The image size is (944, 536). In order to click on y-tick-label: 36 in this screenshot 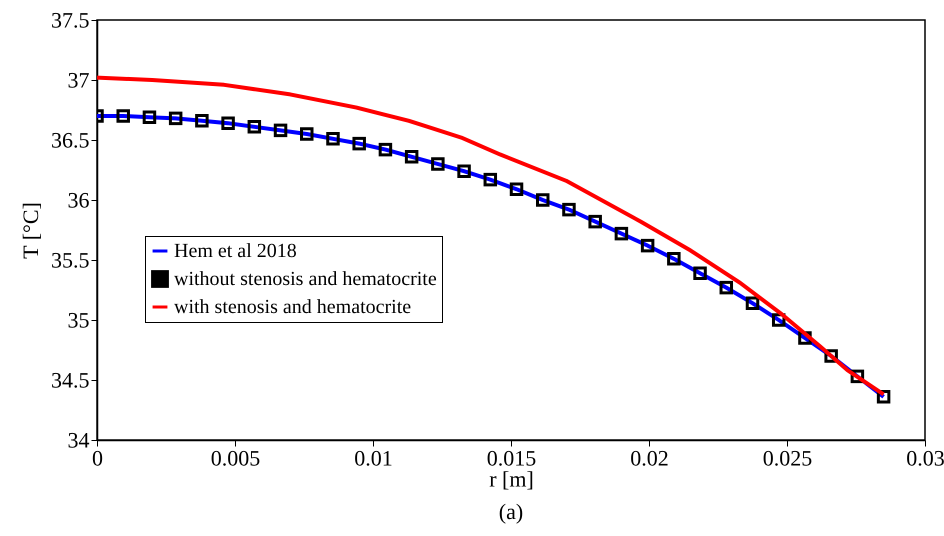, I will do `click(79, 200)`.